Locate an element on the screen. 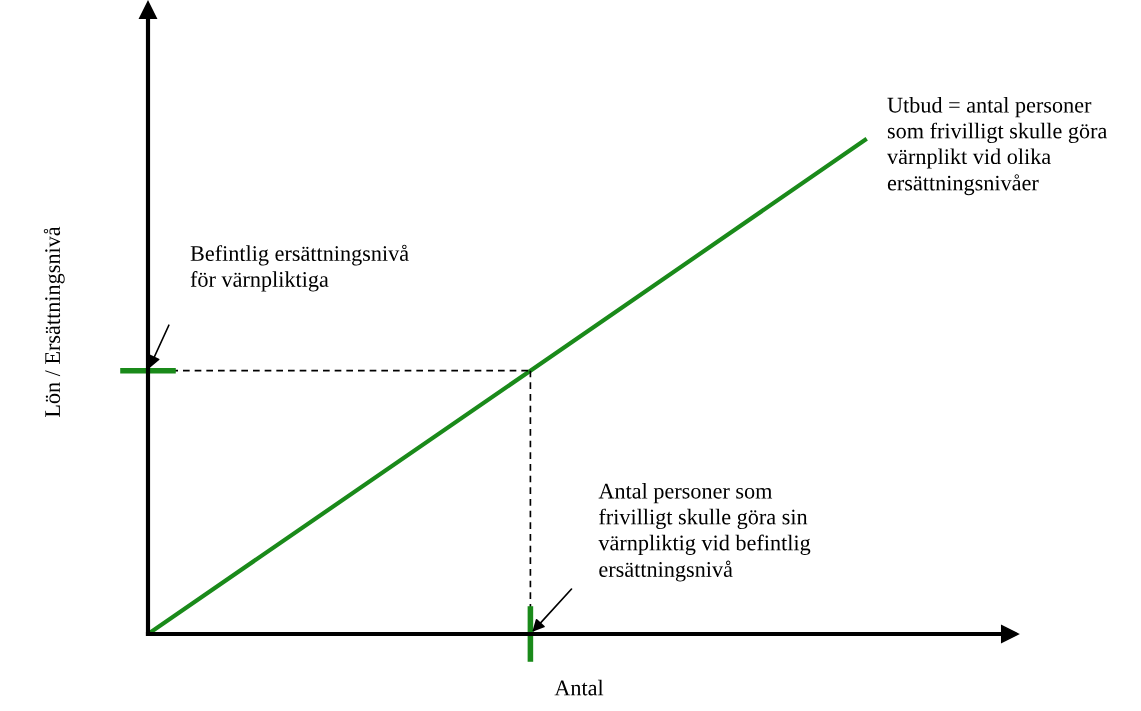 The width and height of the screenshot is (1141, 711). annotation: Antal personer som frivilligt skulle göra sin värnpliktig vid befintlig ersättningsnivå is located at coordinates (704, 532).